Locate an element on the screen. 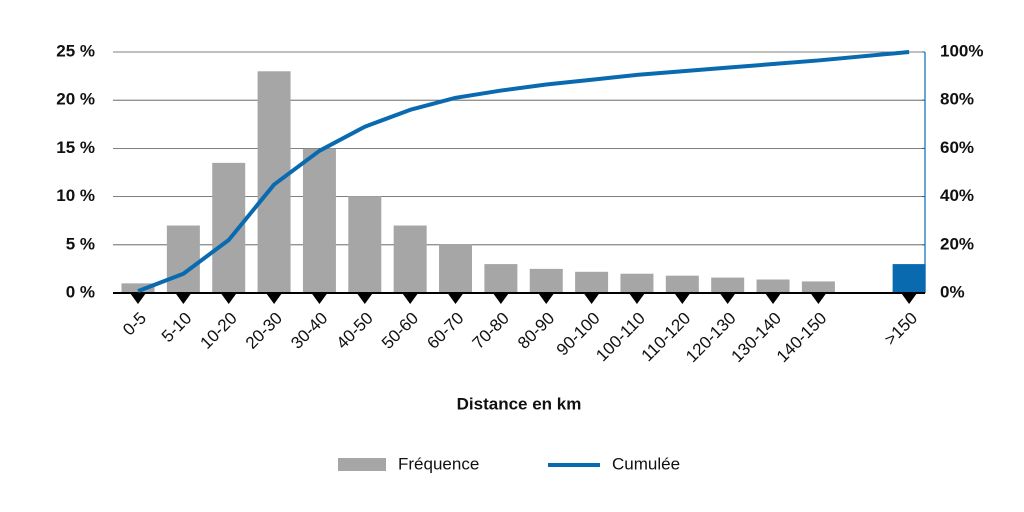 The width and height of the screenshot is (1024, 512). x-tick-label: 0-5 is located at coordinates (134, 324).